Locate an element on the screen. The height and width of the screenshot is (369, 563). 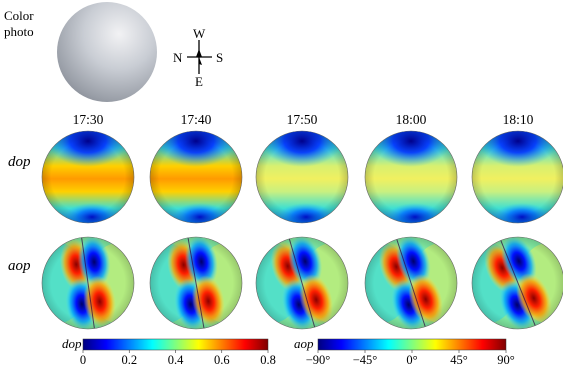
dop-tick-label: 0.6 is located at coordinates (222, 360).